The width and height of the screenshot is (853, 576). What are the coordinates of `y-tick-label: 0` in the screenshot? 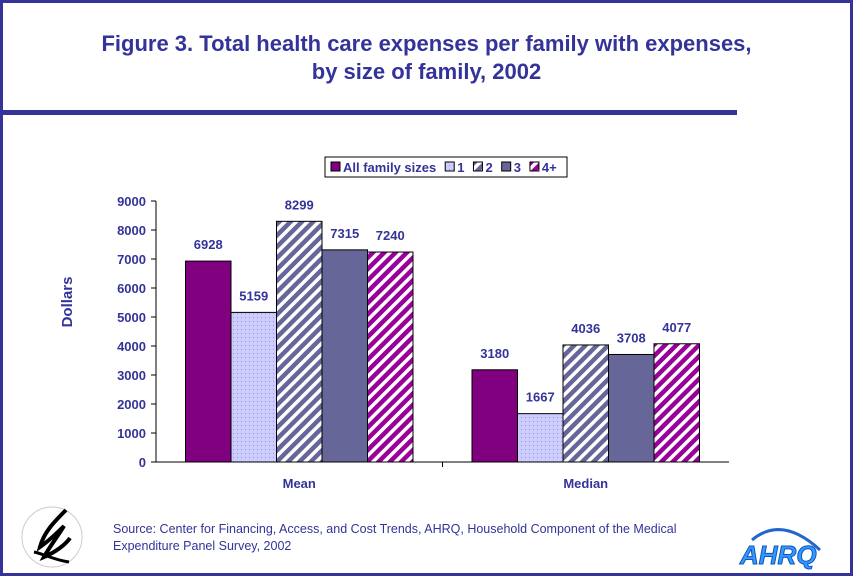 It's located at (142, 462).